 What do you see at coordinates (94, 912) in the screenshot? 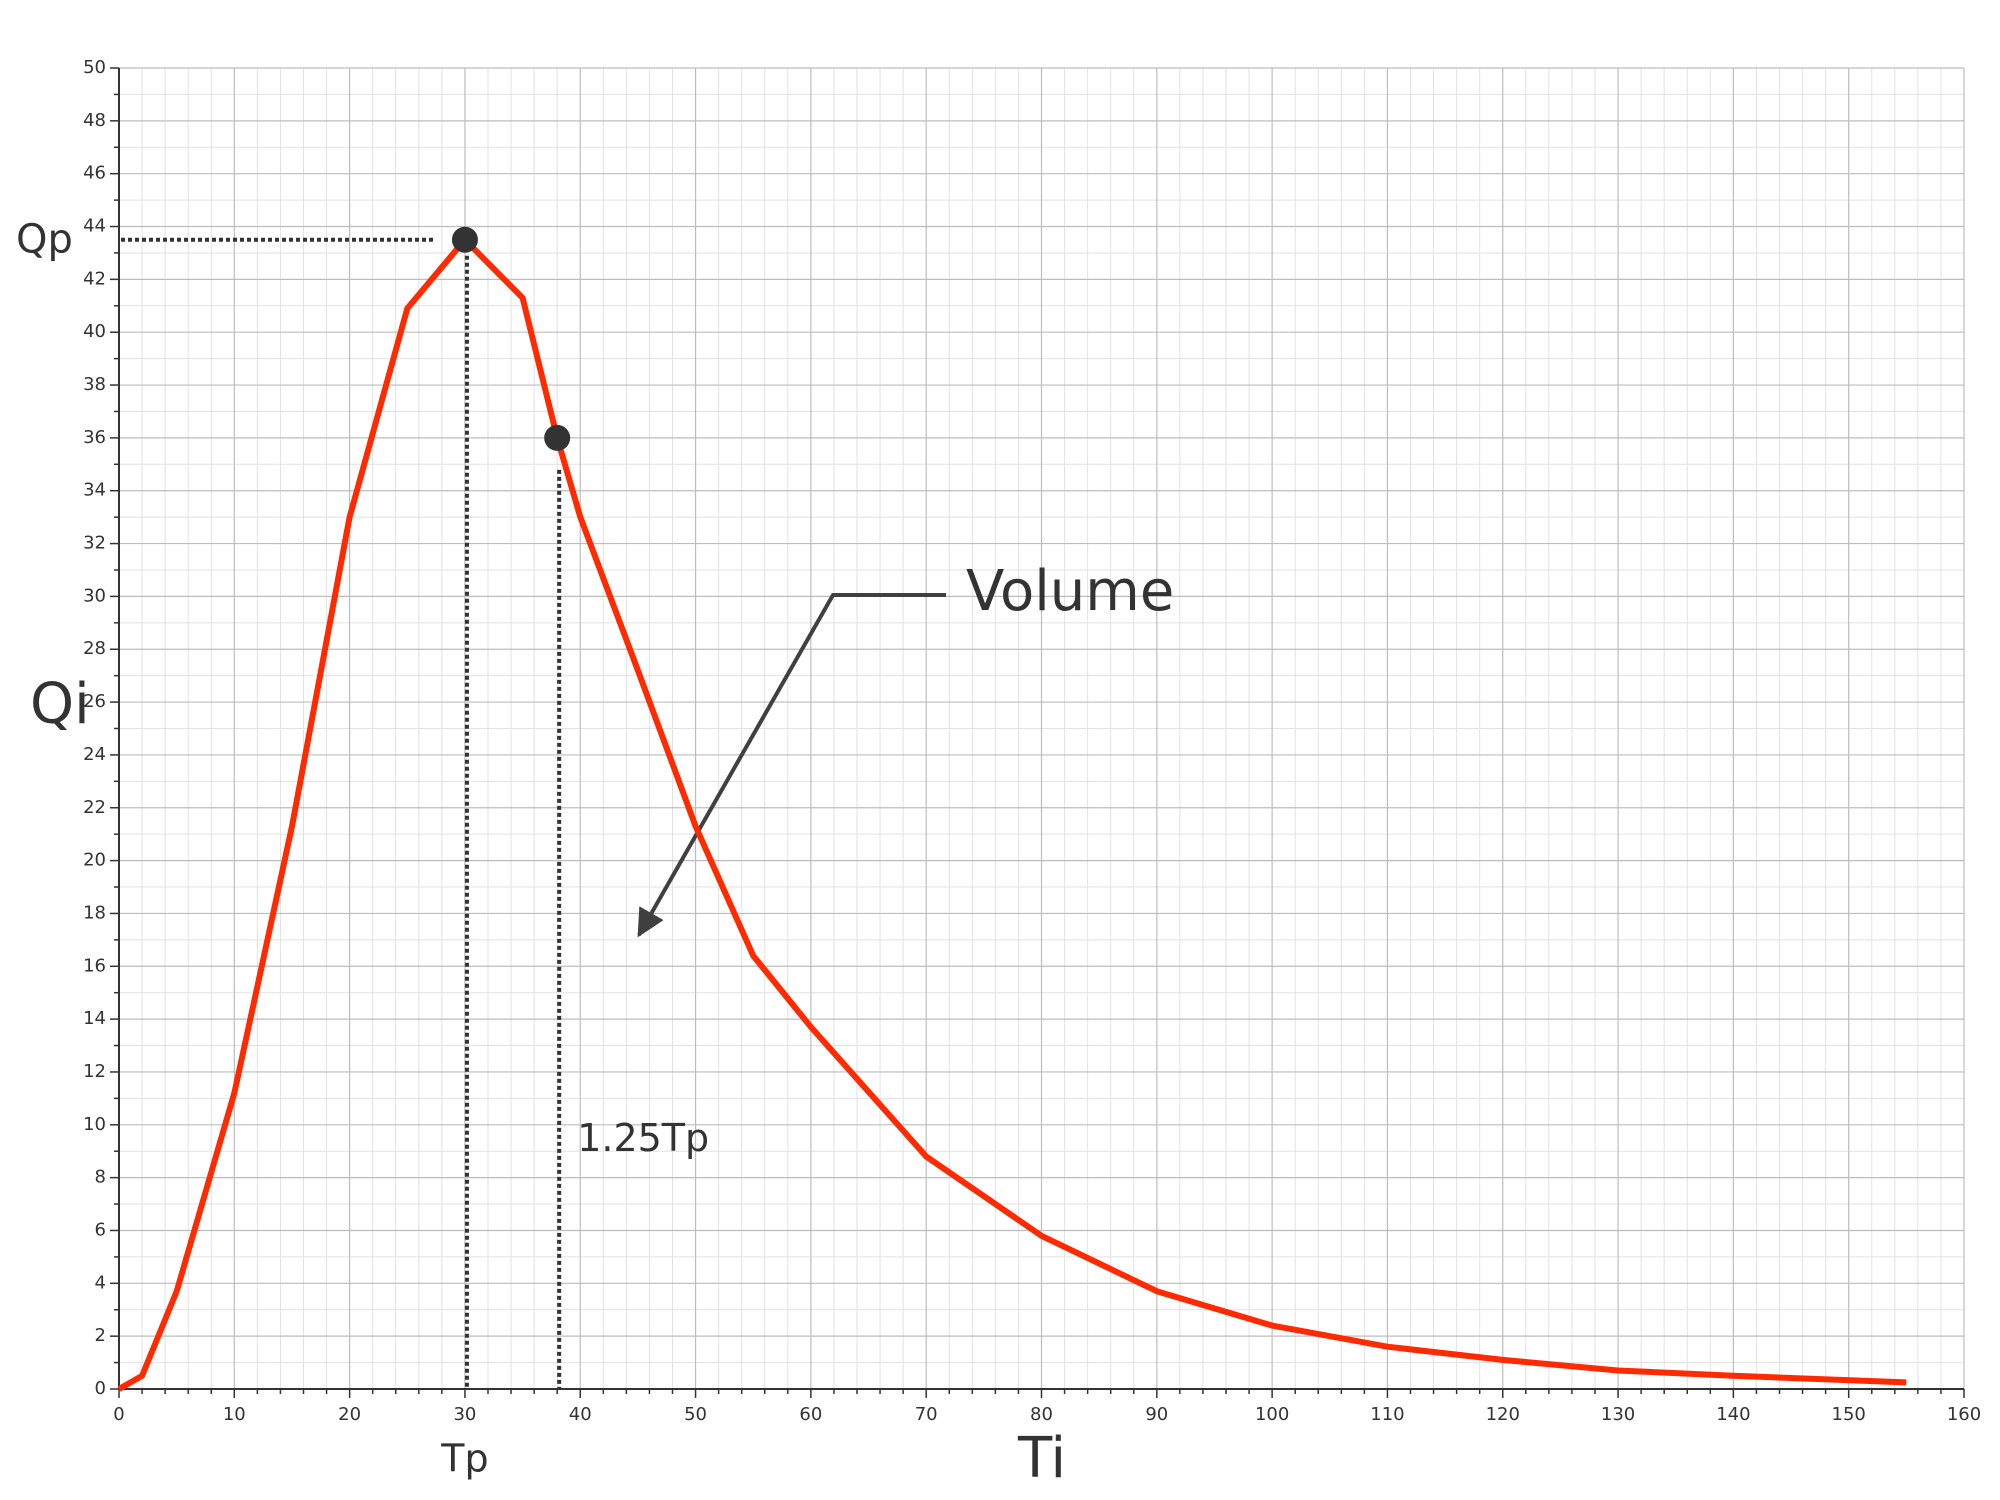
I see `y-tick-label: 18` at bounding box center [94, 912].